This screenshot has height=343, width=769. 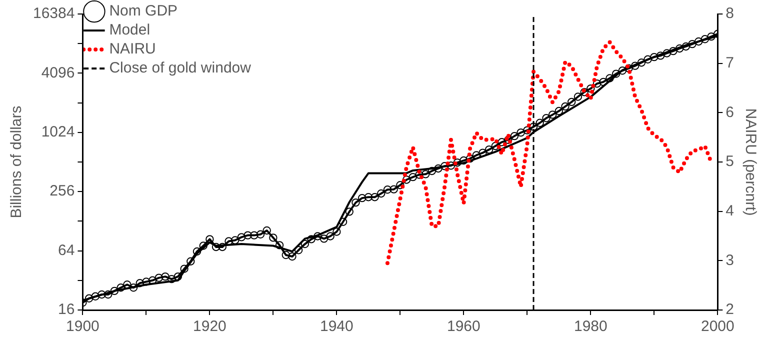 I want to click on legend-label: Close of gold window, so click(x=180, y=68).